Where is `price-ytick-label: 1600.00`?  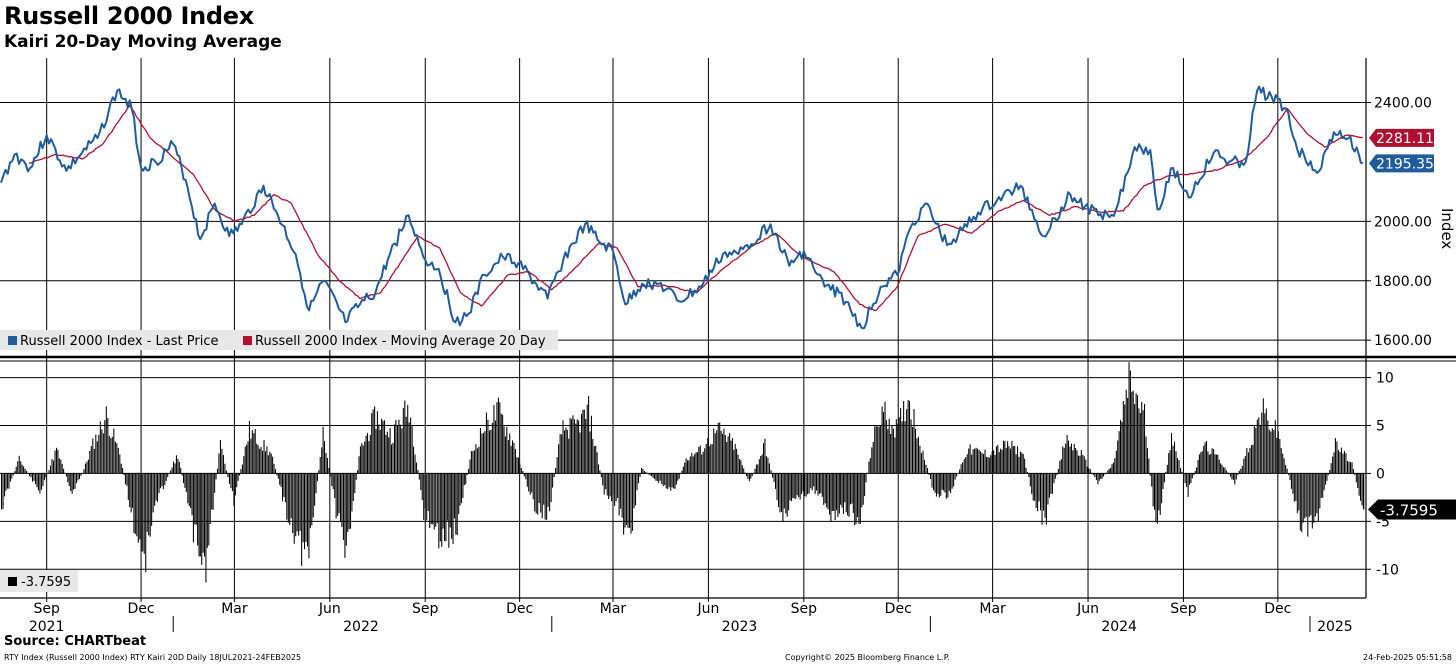
price-ytick-label: 1600.00 is located at coordinates (1403, 341).